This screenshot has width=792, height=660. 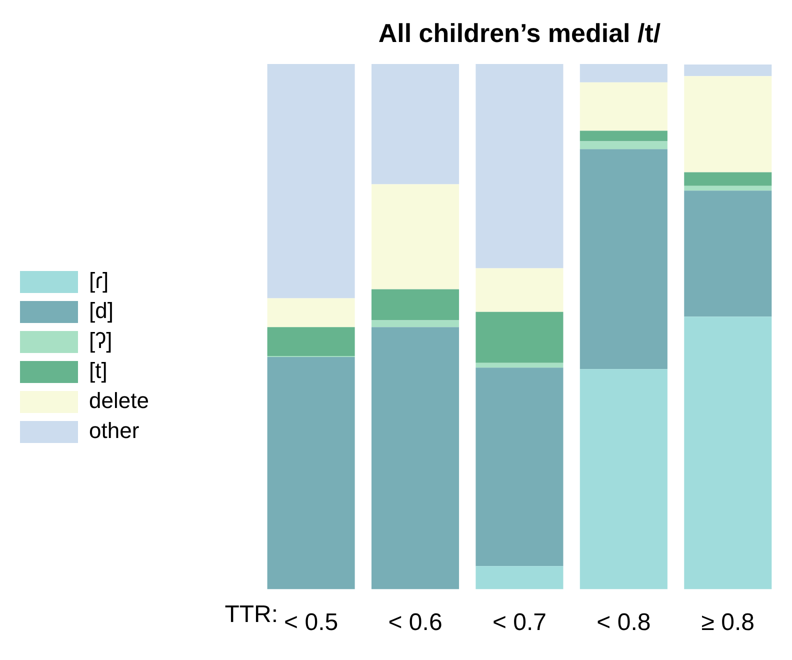 What do you see at coordinates (727, 622) in the screenshot?
I see `x-tick-label: ≥ 0.8` at bounding box center [727, 622].